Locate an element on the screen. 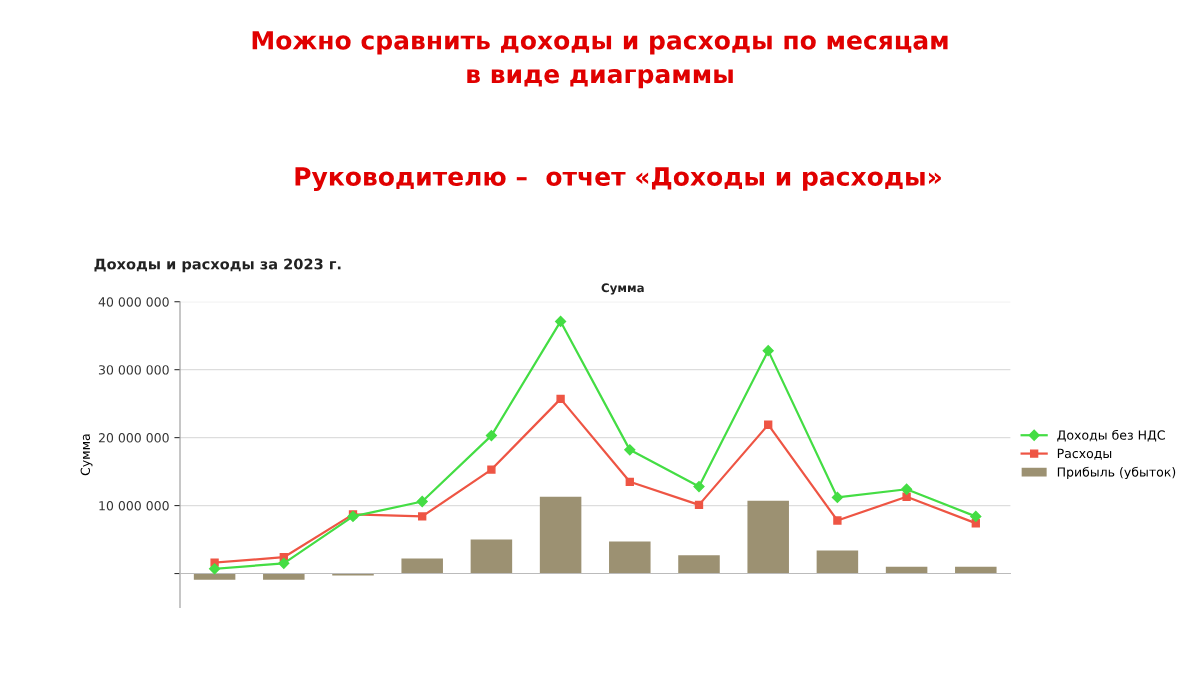 The height and width of the screenshot is (675, 1200). legend-label: Прибыль (убыток) is located at coordinates (1116, 473).